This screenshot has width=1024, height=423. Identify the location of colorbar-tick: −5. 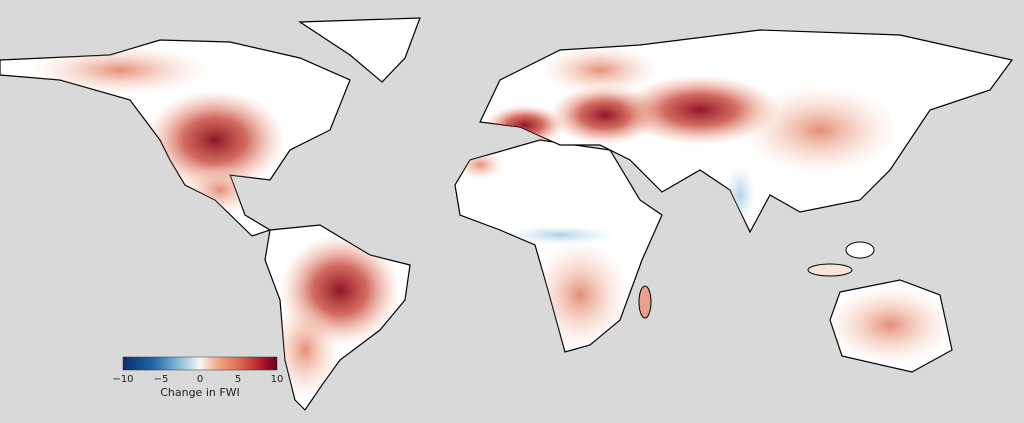
(161, 379).